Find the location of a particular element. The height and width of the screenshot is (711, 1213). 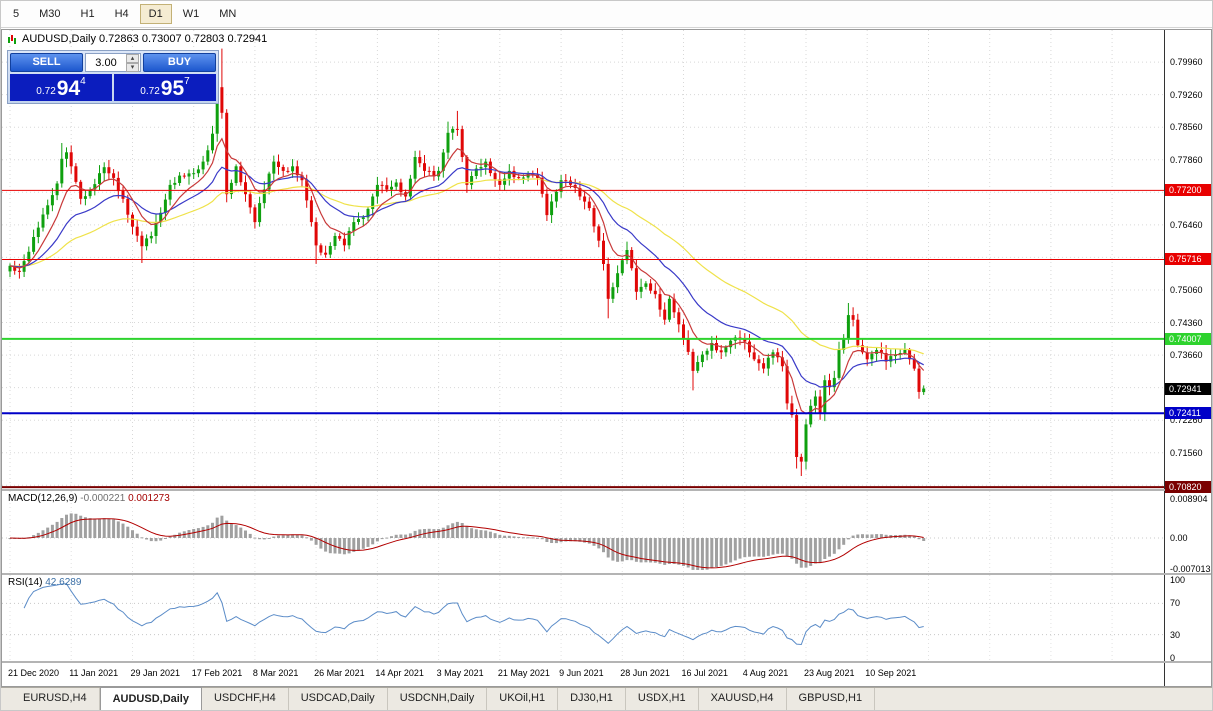

timeframe-MN: MN is located at coordinates (228, 14).